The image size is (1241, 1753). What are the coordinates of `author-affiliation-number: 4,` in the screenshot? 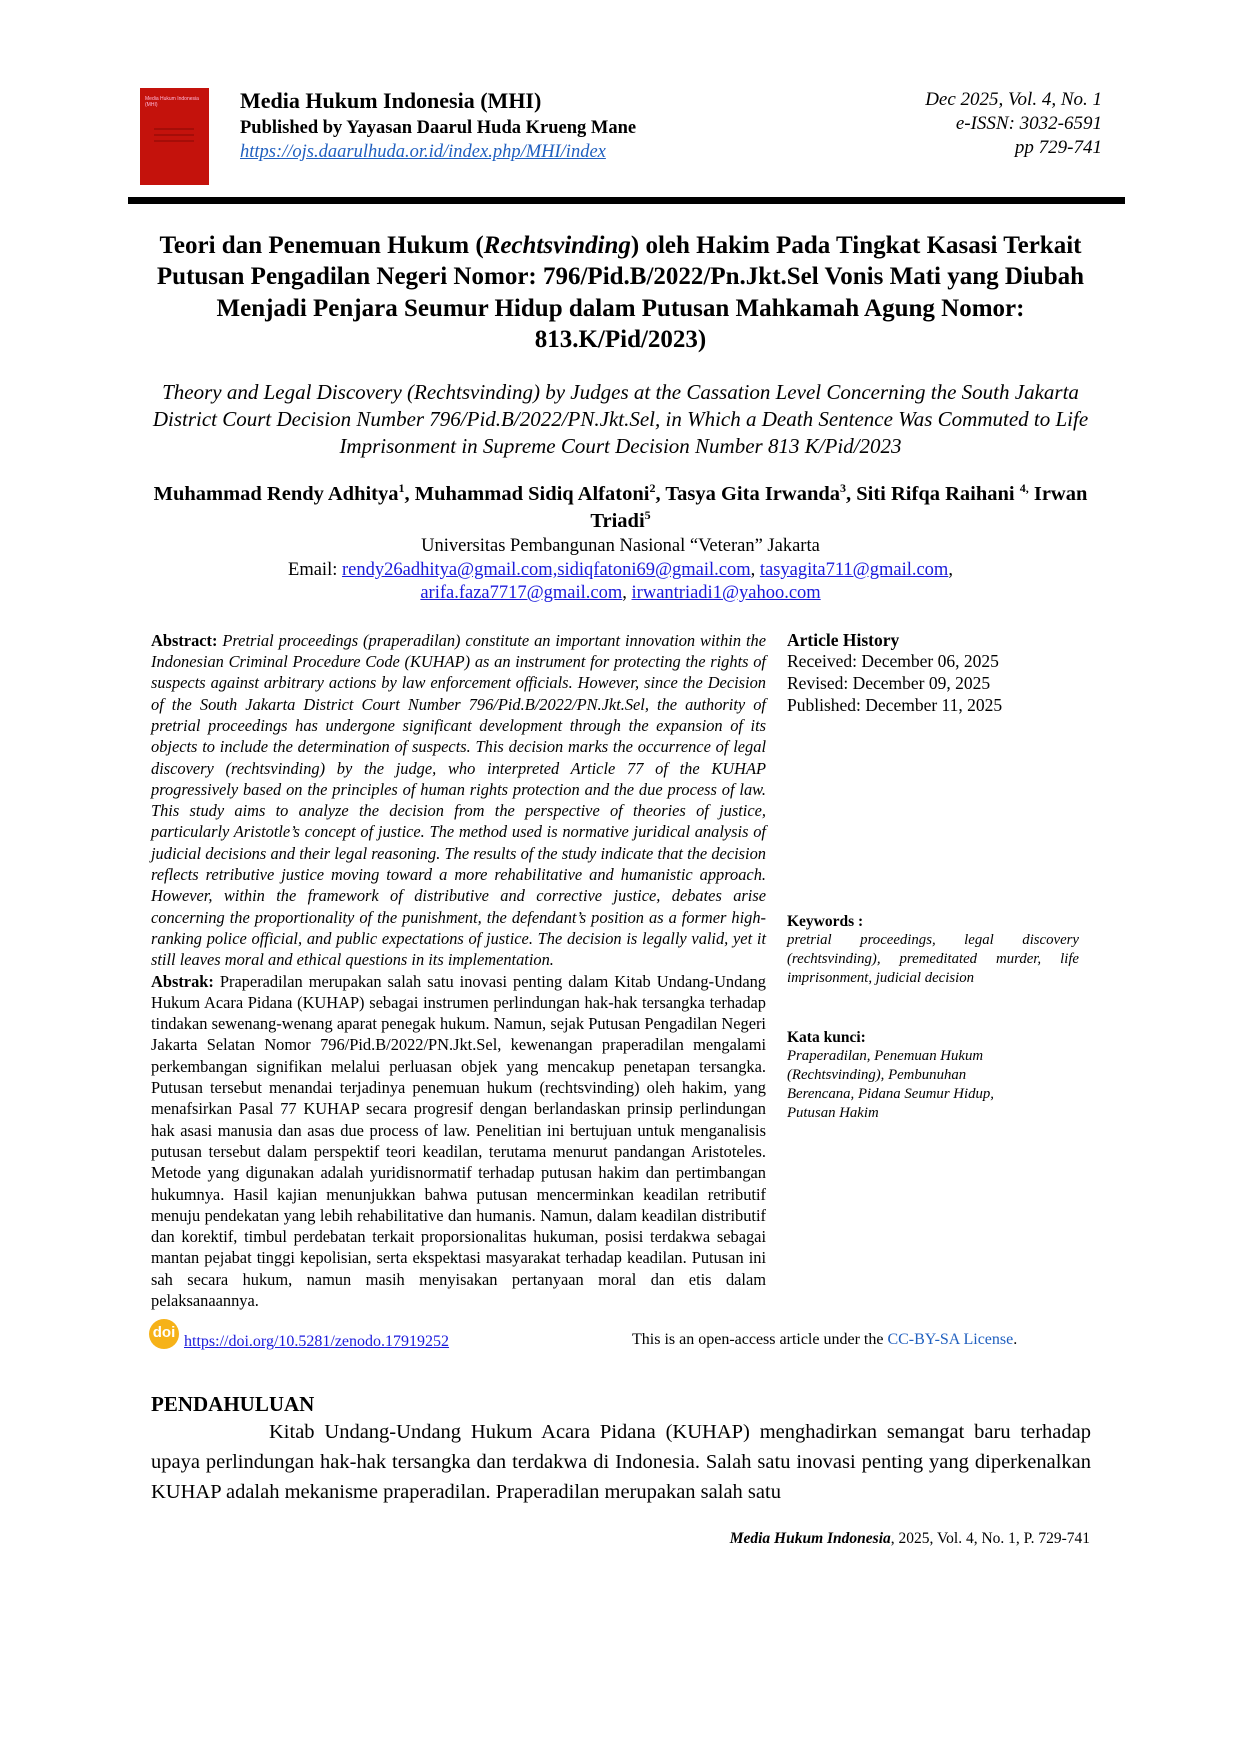 It's located at (1024, 488).